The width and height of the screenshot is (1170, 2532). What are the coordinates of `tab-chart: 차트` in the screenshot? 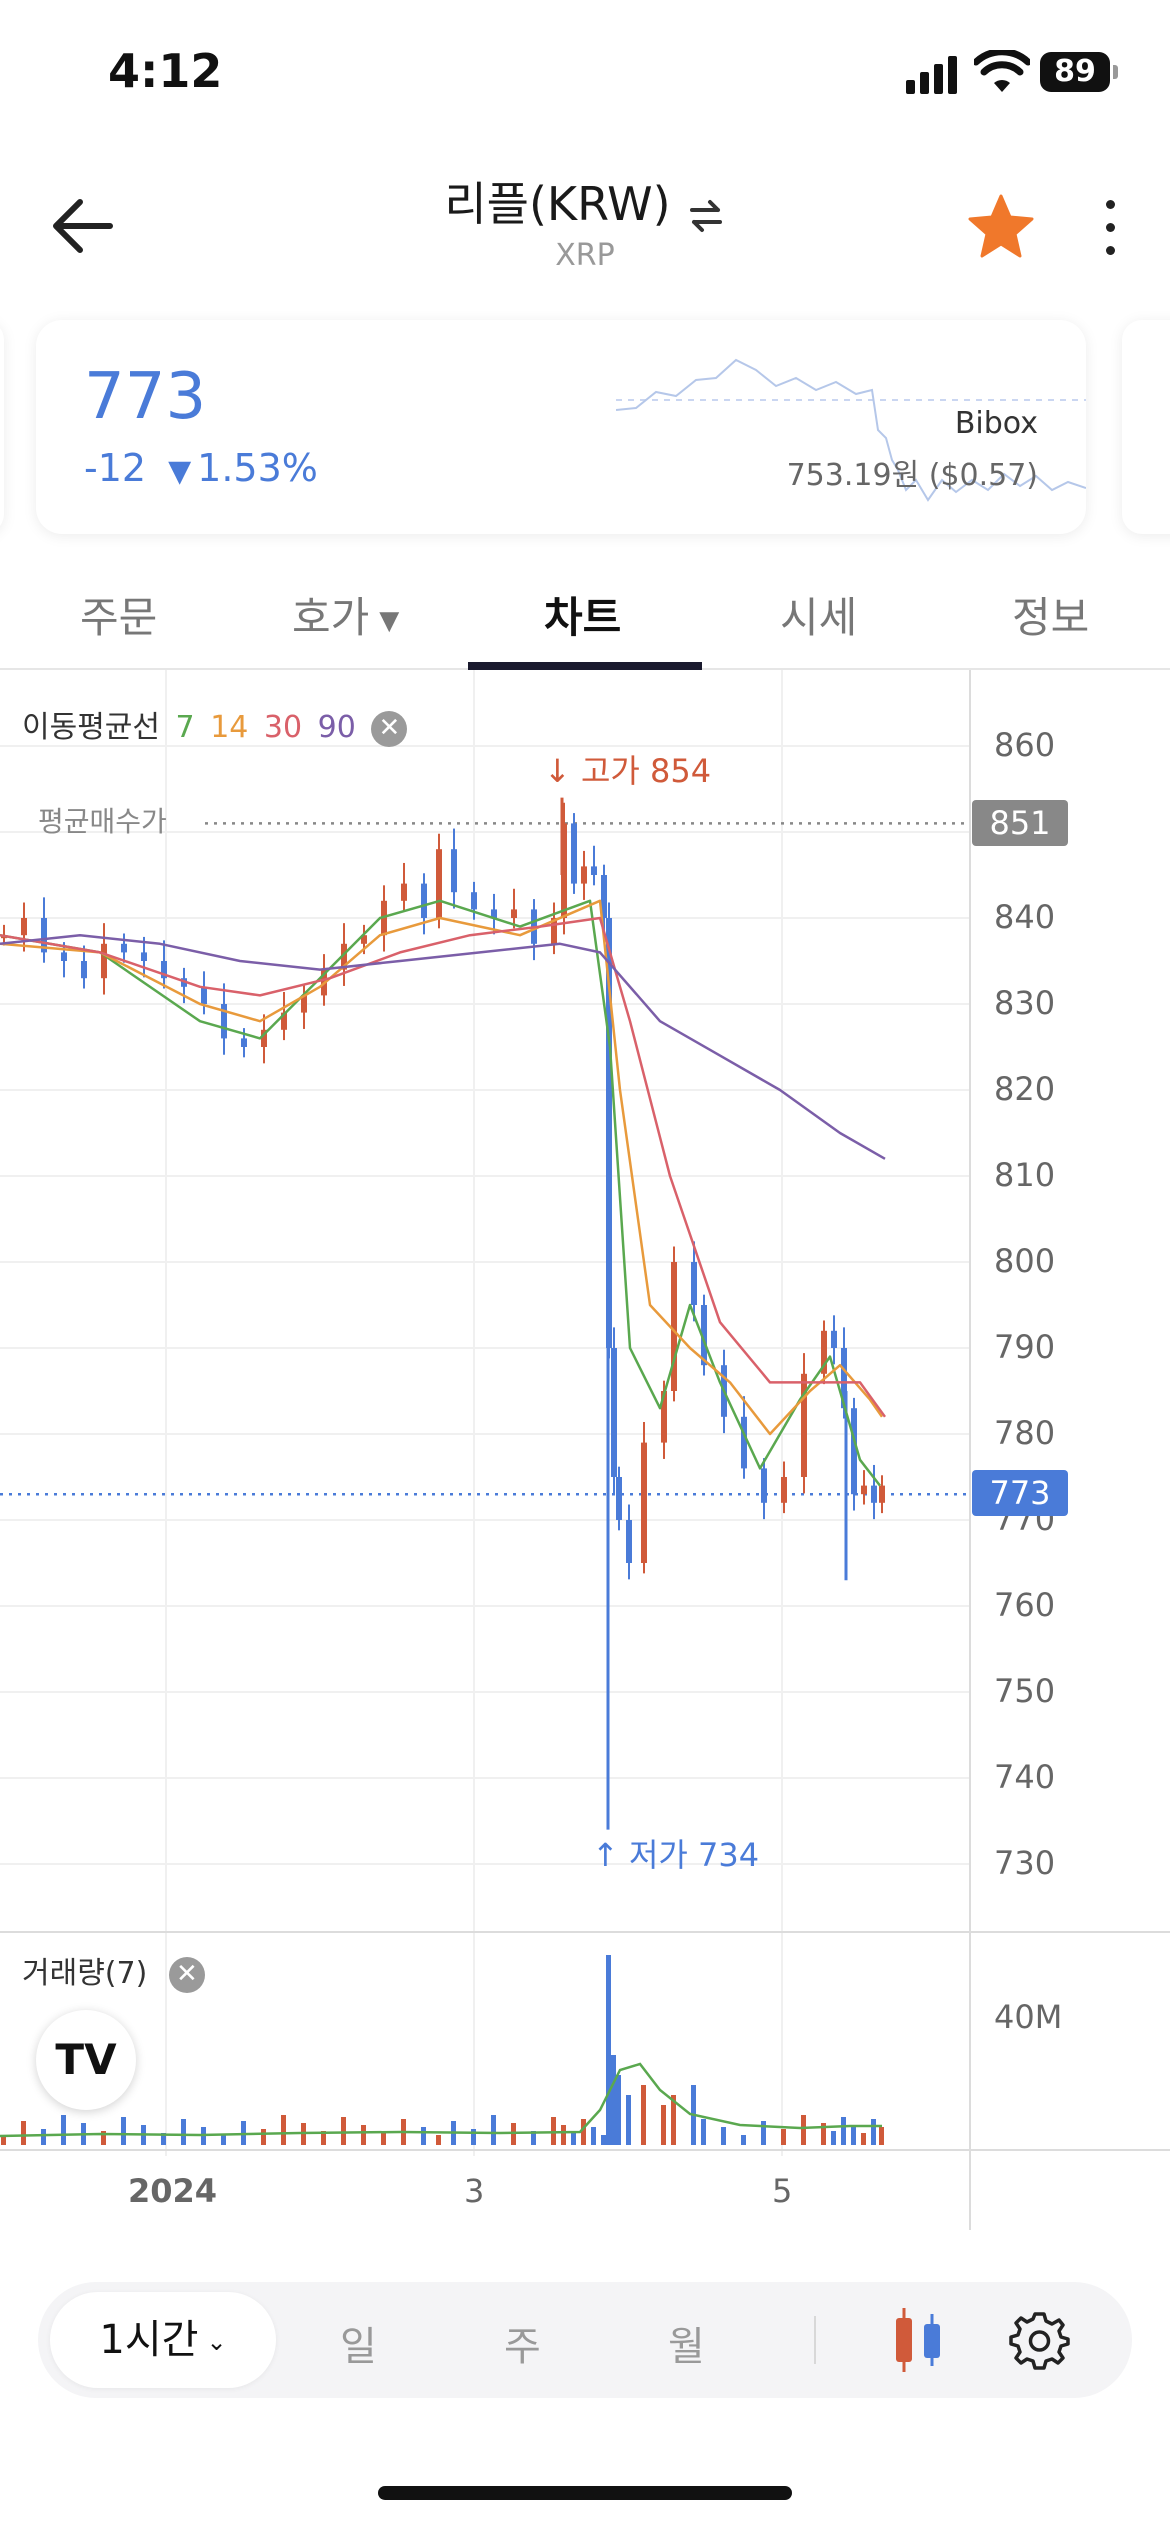 It's located at (583, 617).